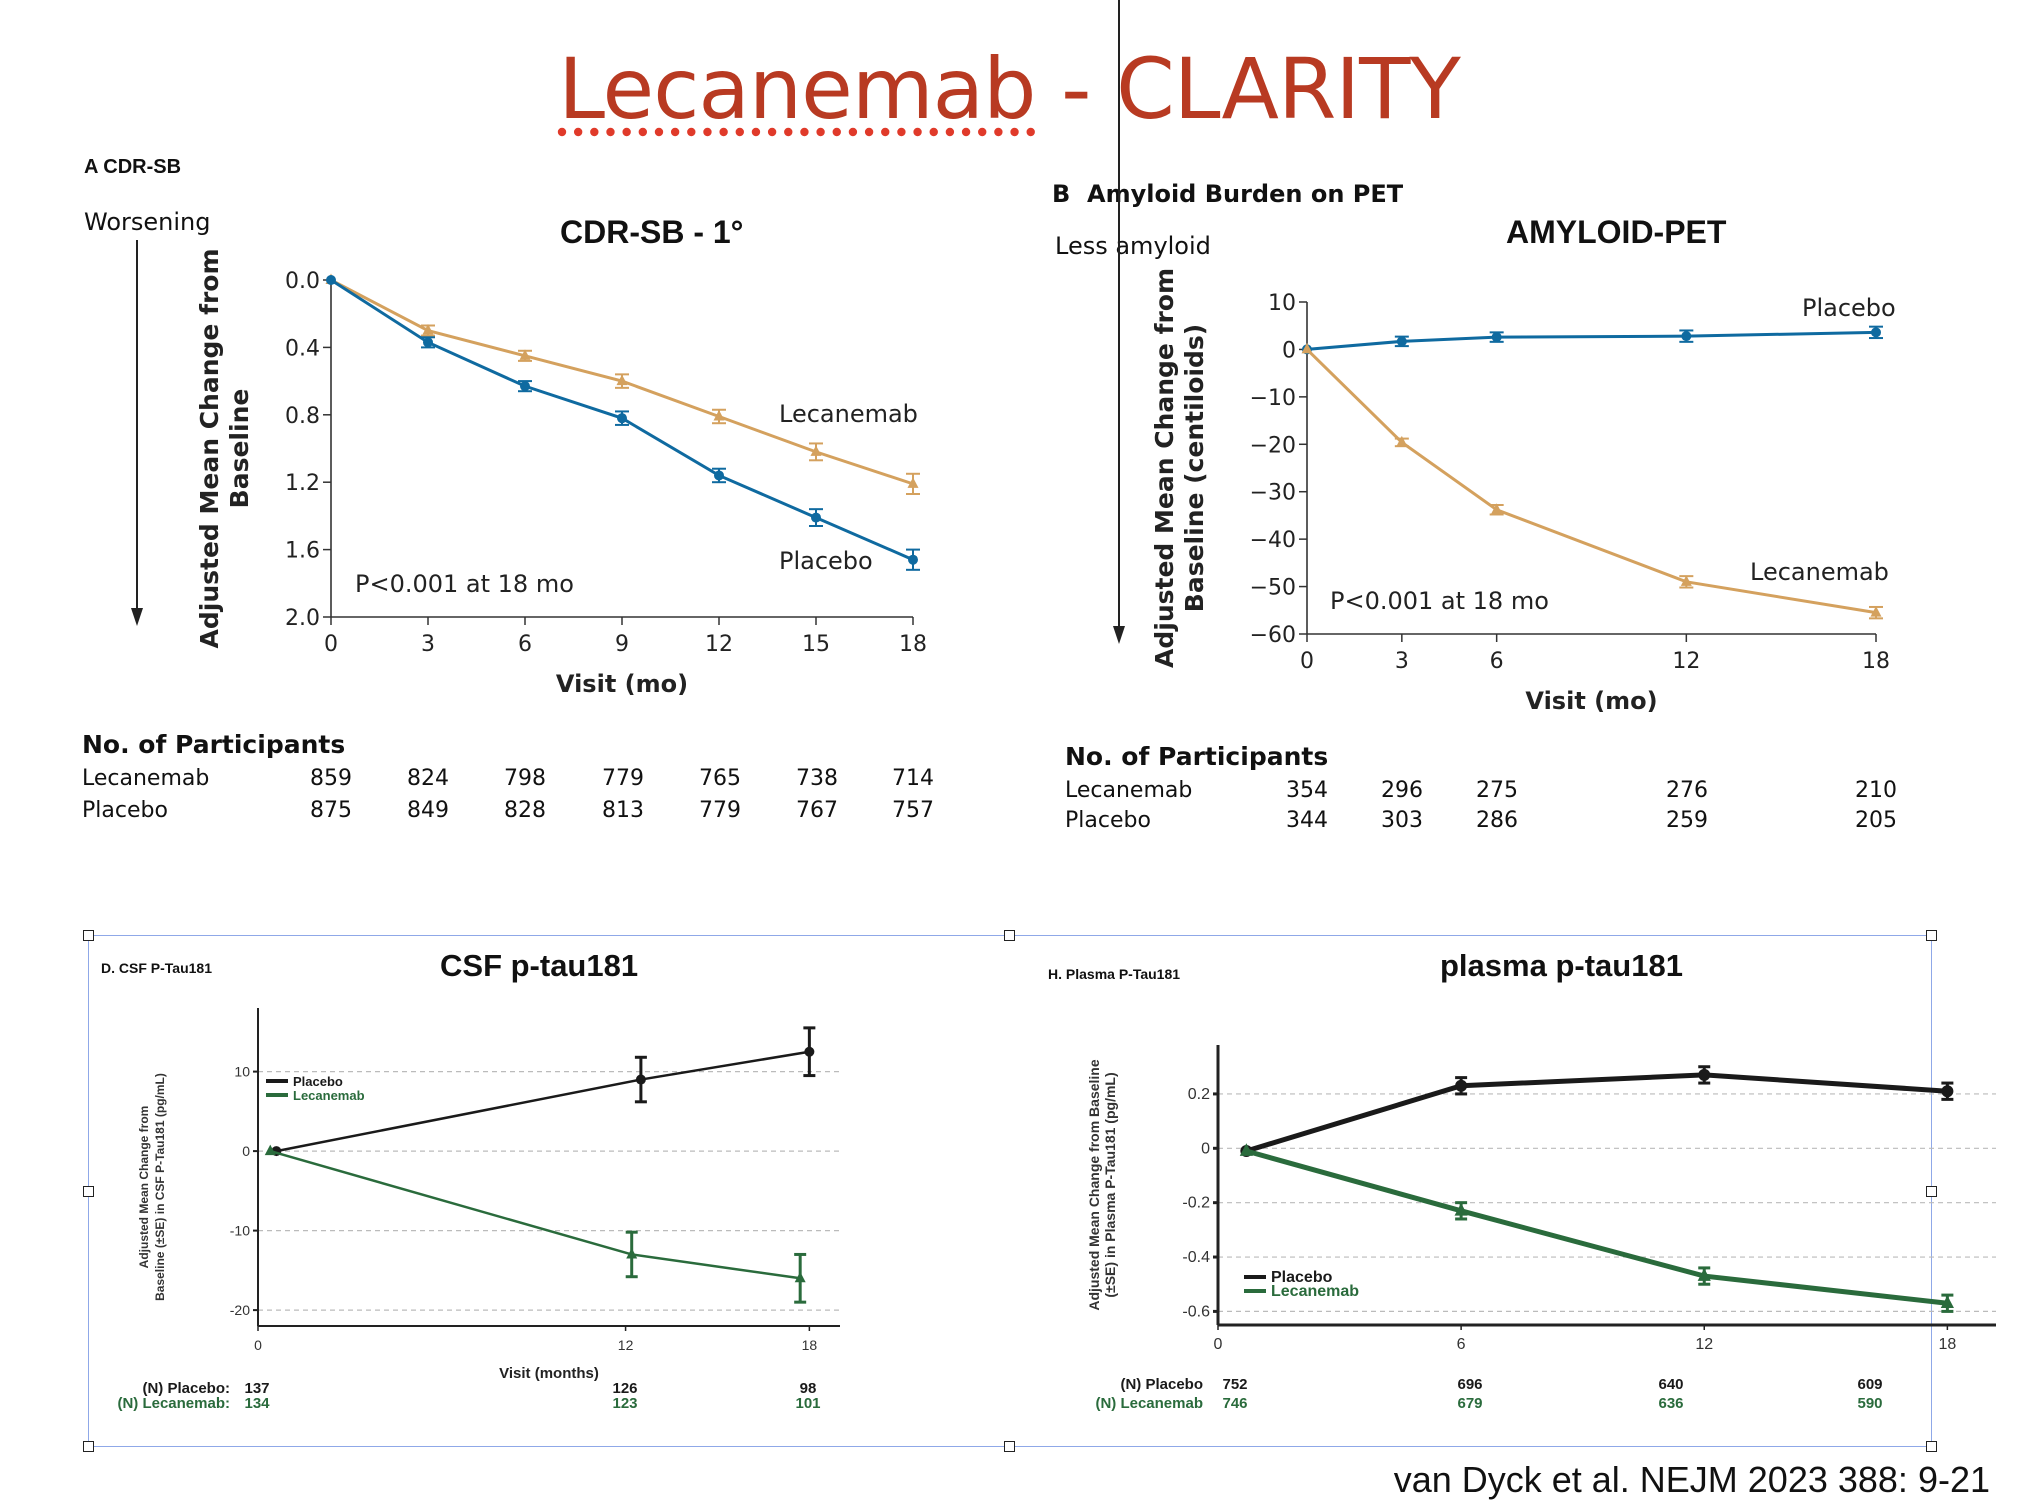 This screenshot has width=2018, height=1511. What do you see at coordinates (1108, 820) in the screenshot?
I see `participants-row-label: Placebo` at bounding box center [1108, 820].